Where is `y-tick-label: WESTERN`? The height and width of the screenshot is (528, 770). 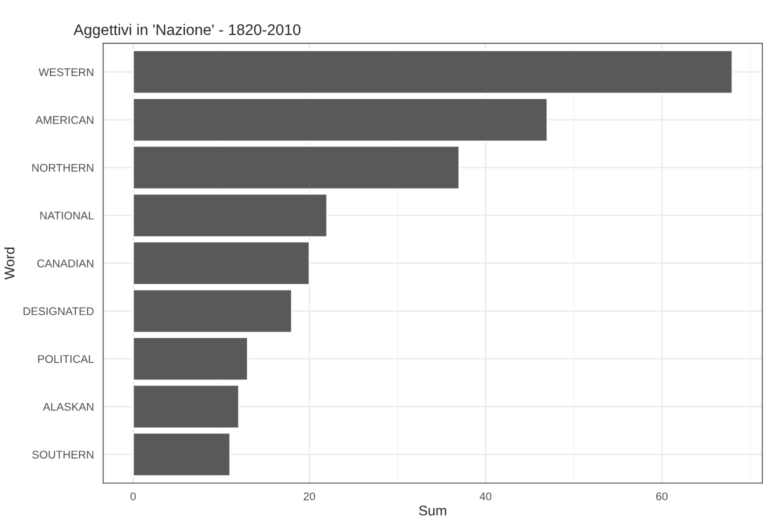 y-tick-label: WESTERN is located at coordinates (66, 72).